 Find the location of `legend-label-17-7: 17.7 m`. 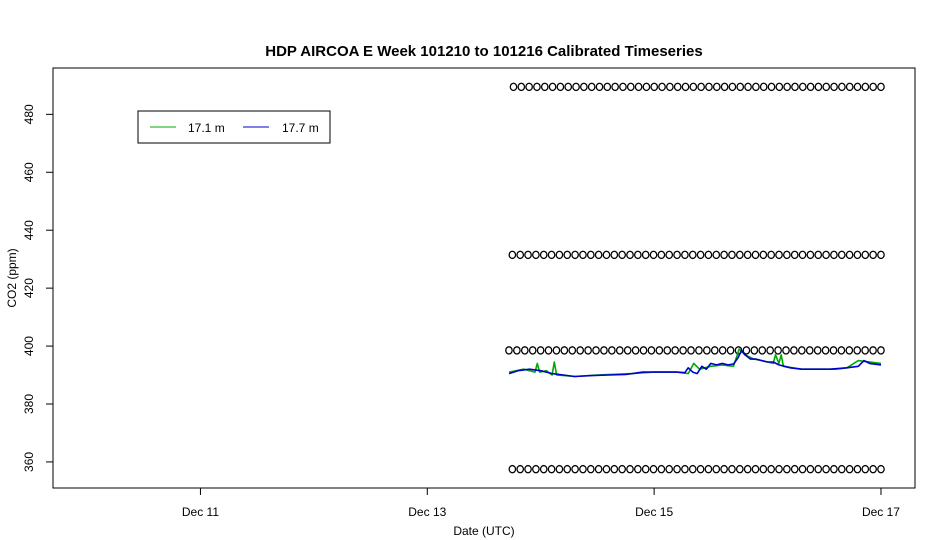

legend-label-17-7: 17.7 m is located at coordinates (300, 128).